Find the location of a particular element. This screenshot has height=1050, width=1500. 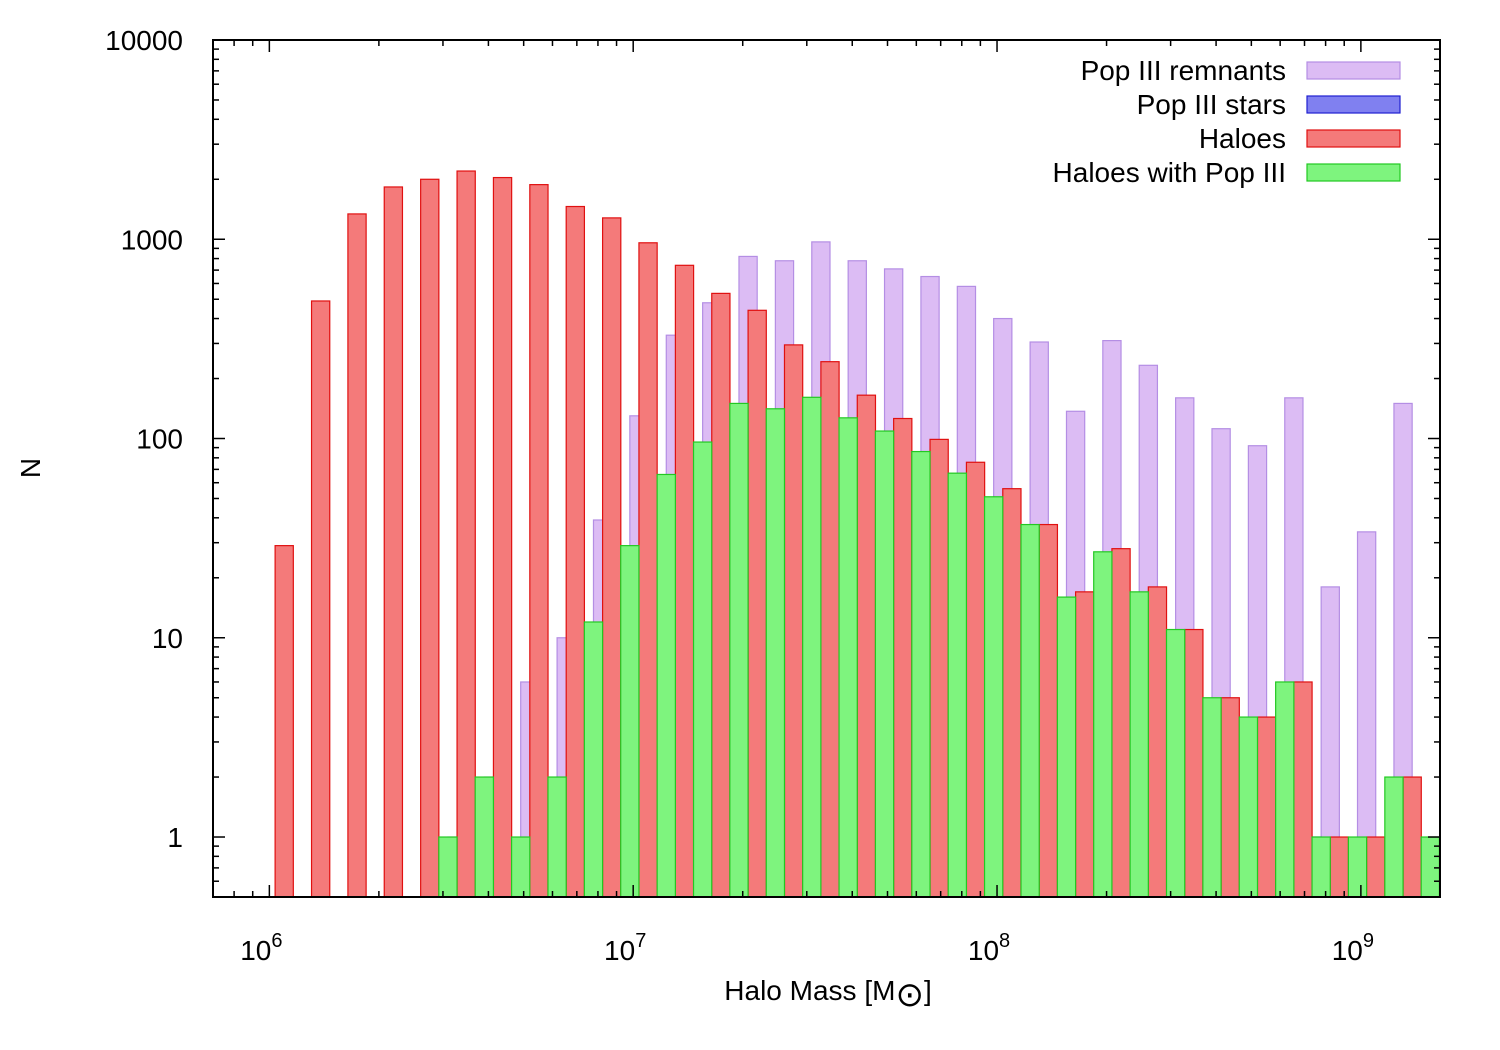

x-axis-title-text: Halo Mass [M is located at coordinates (809, 990).